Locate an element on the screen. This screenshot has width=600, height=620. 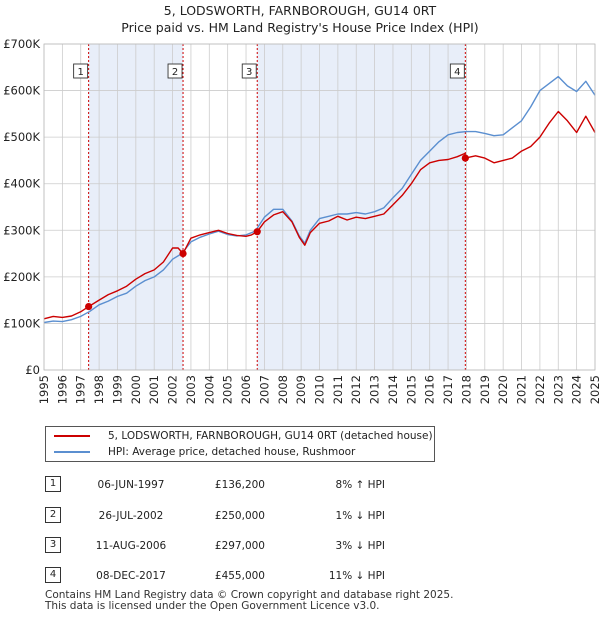
legend-swatch-hpi is located at coordinates (72, 452).